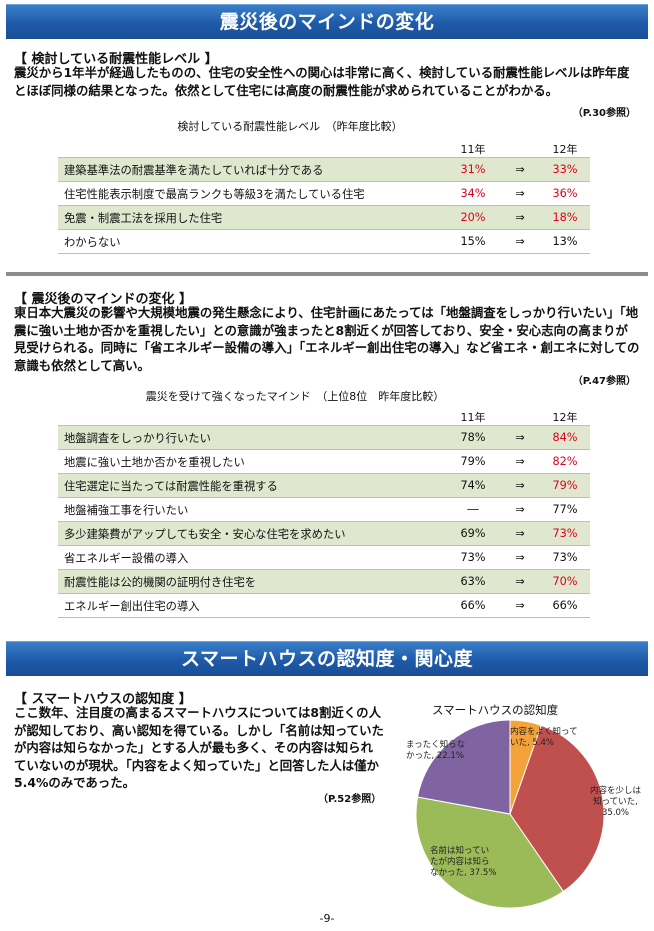  Describe the element at coordinates (544, 737) in the screenshot. I see `pie-label-know-well: 内容をよく知って いた, 5.4%` at that location.